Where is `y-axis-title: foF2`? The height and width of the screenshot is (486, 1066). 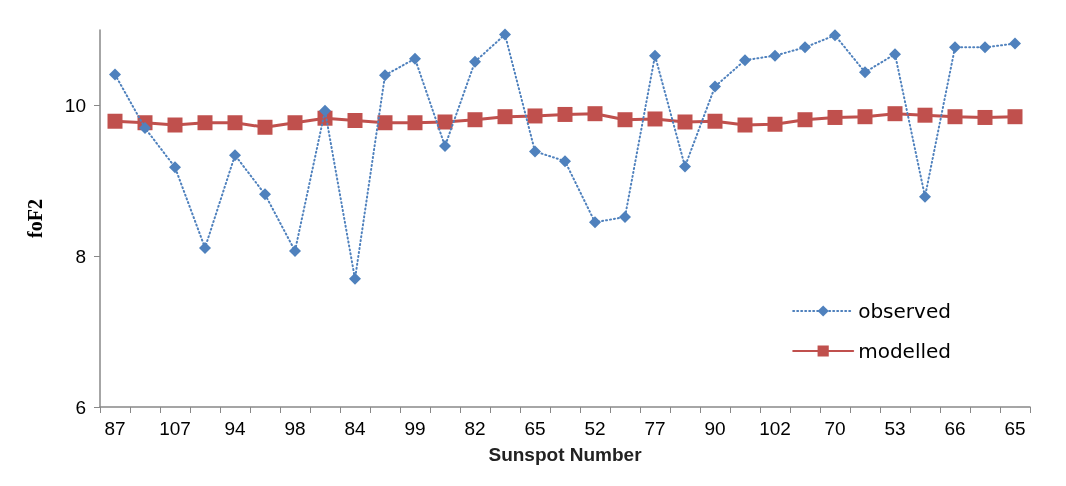 y-axis-title: foF2 is located at coordinates (35, 218).